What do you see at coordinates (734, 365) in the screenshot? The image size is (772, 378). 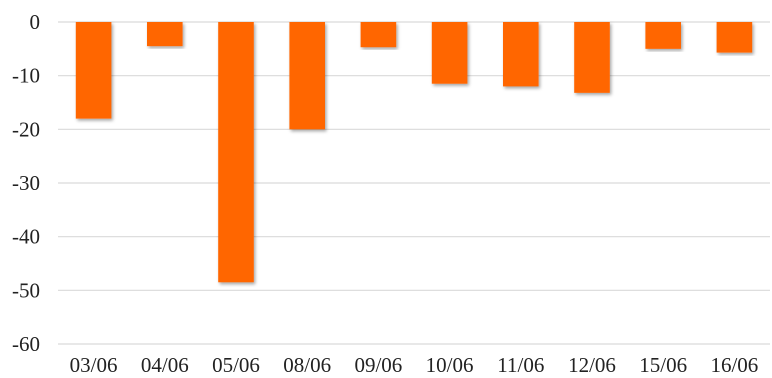 I see `x-tick-label: 16/06` at bounding box center [734, 365].